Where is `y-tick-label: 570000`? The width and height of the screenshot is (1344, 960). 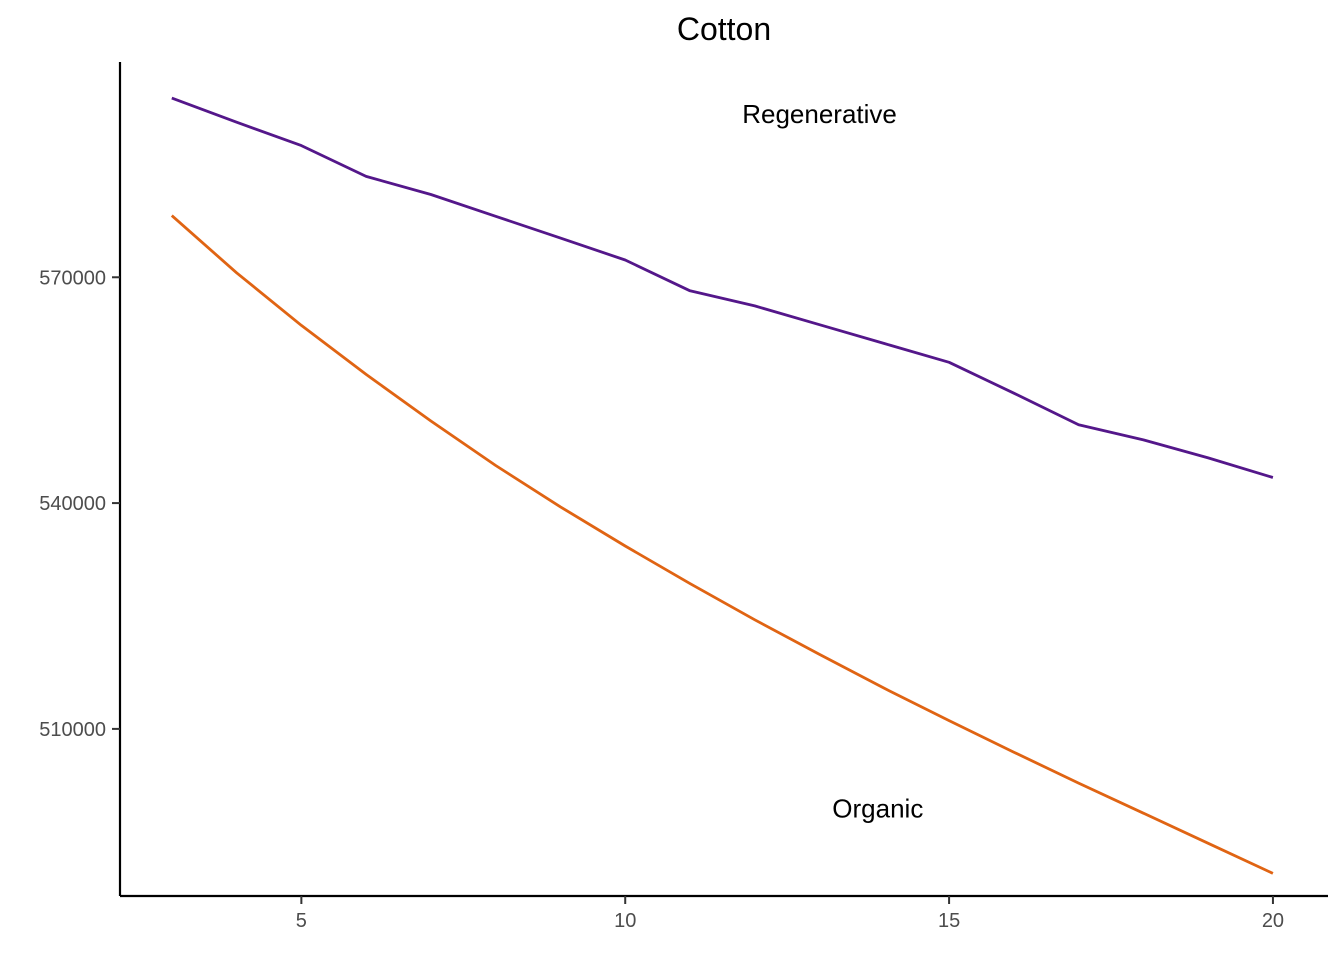 y-tick-label: 570000 is located at coordinates (72, 278).